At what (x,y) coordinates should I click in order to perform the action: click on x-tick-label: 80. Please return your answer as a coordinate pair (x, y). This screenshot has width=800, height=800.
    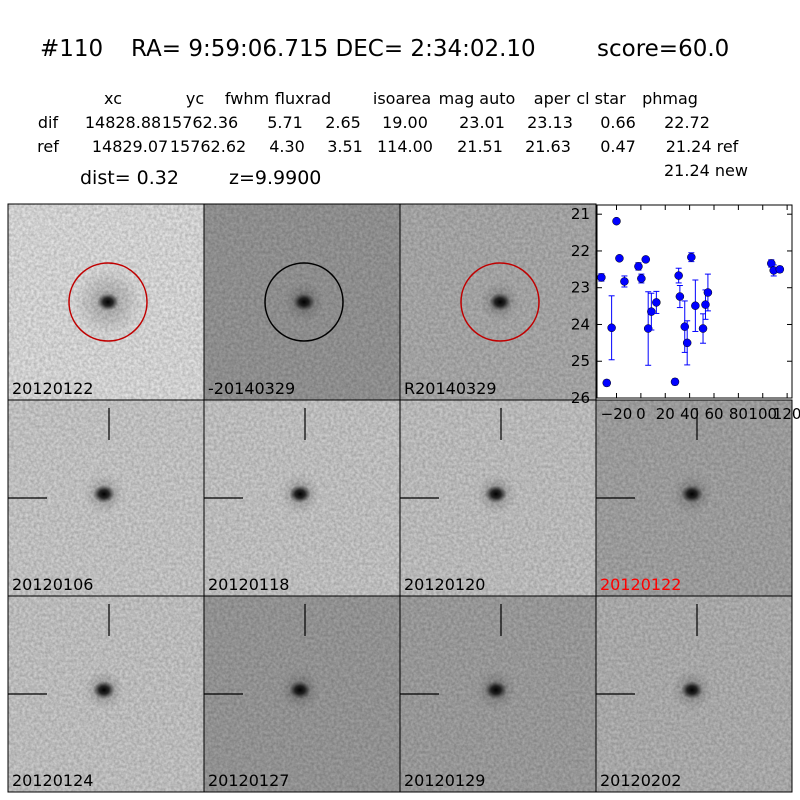
    Looking at the image, I should click on (738, 414).